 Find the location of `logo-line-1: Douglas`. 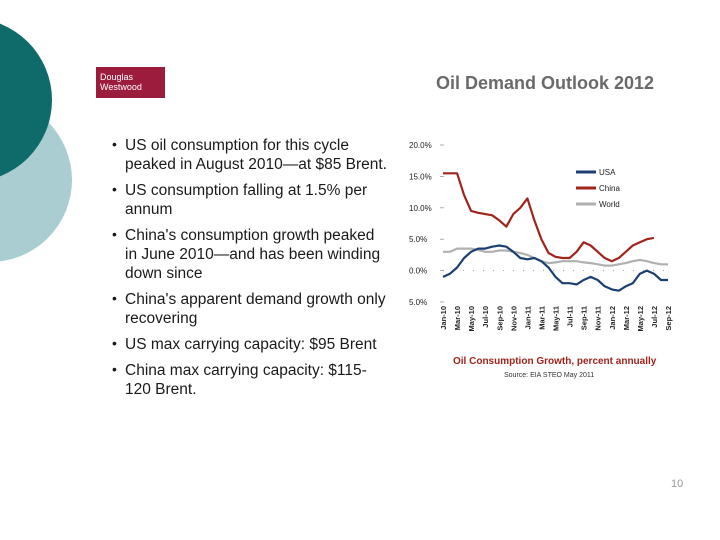

logo-line-1: Douglas is located at coordinates (117, 77).